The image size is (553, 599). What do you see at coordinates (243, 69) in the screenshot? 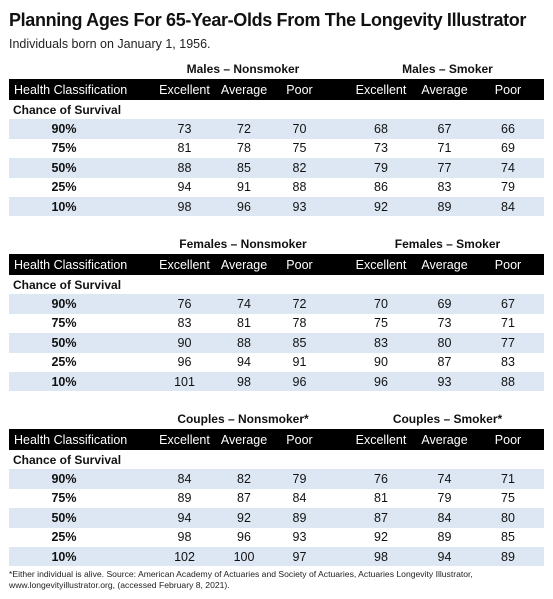
I see `group-title-left: Males – Nonsmoker` at bounding box center [243, 69].